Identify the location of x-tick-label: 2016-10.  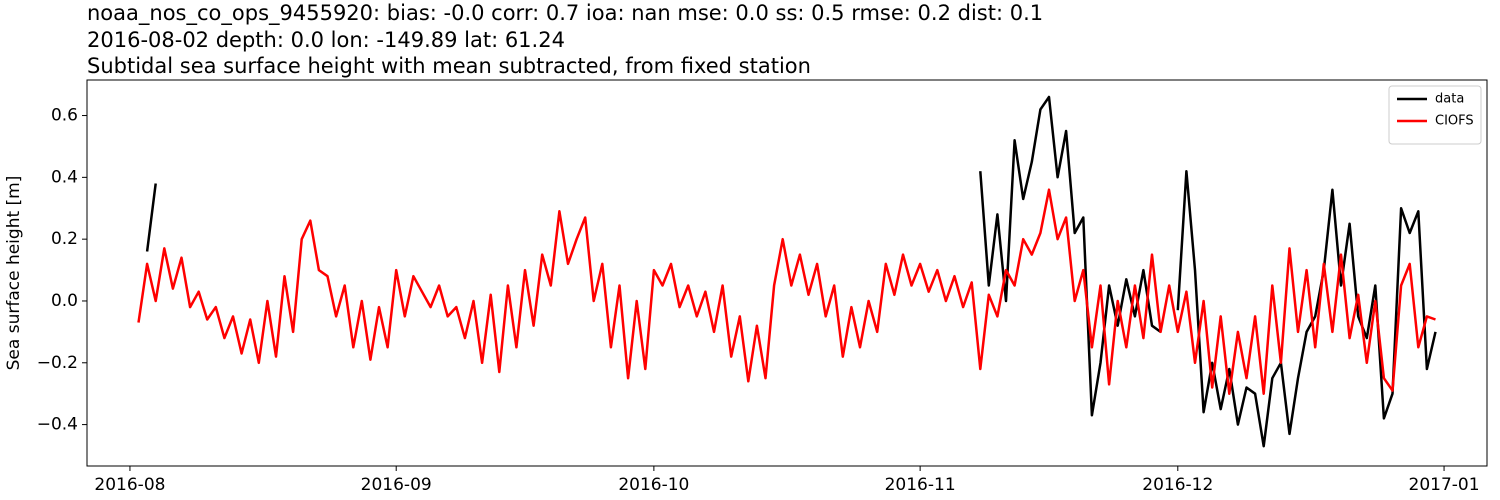
(653, 485).